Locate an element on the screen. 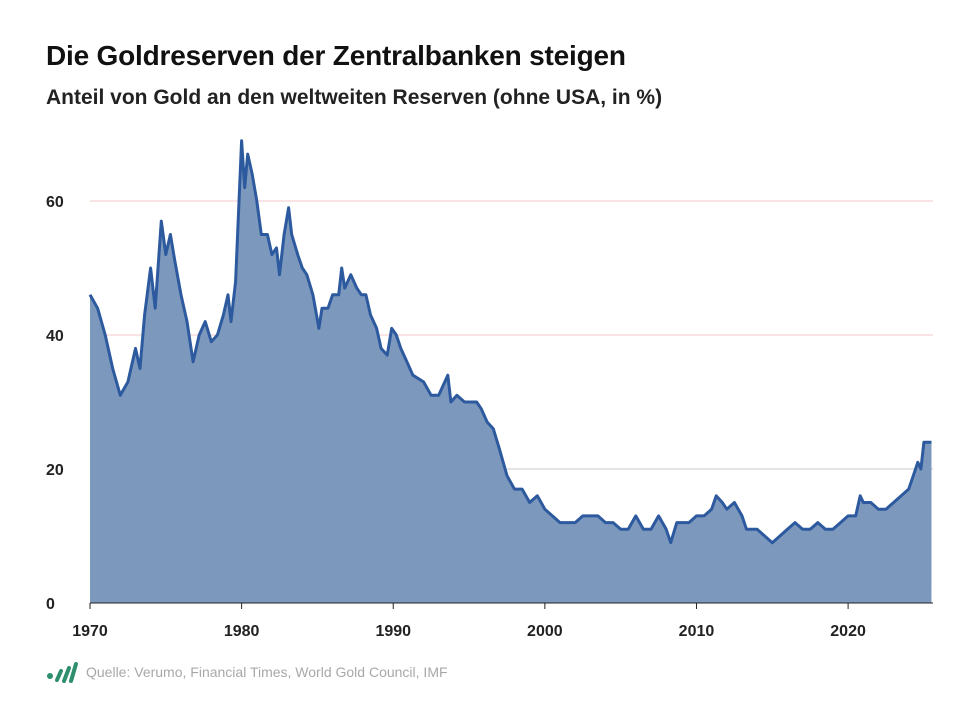 This screenshot has width=978, height=723. x-tick-label: 2000 is located at coordinates (545, 631).